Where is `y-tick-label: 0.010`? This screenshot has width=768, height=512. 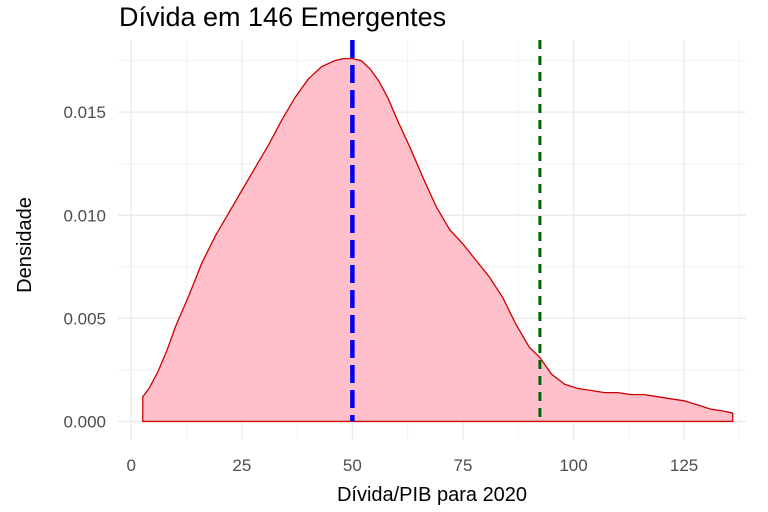 y-tick-label: 0.010 is located at coordinates (84, 215).